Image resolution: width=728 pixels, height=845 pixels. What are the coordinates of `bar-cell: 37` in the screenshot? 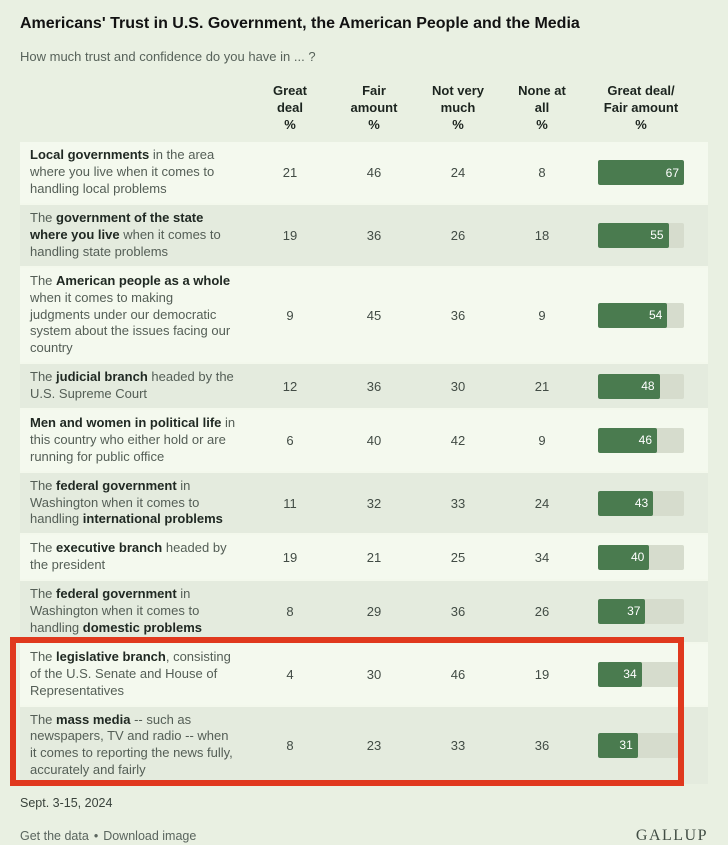 It's located at (646, 611).